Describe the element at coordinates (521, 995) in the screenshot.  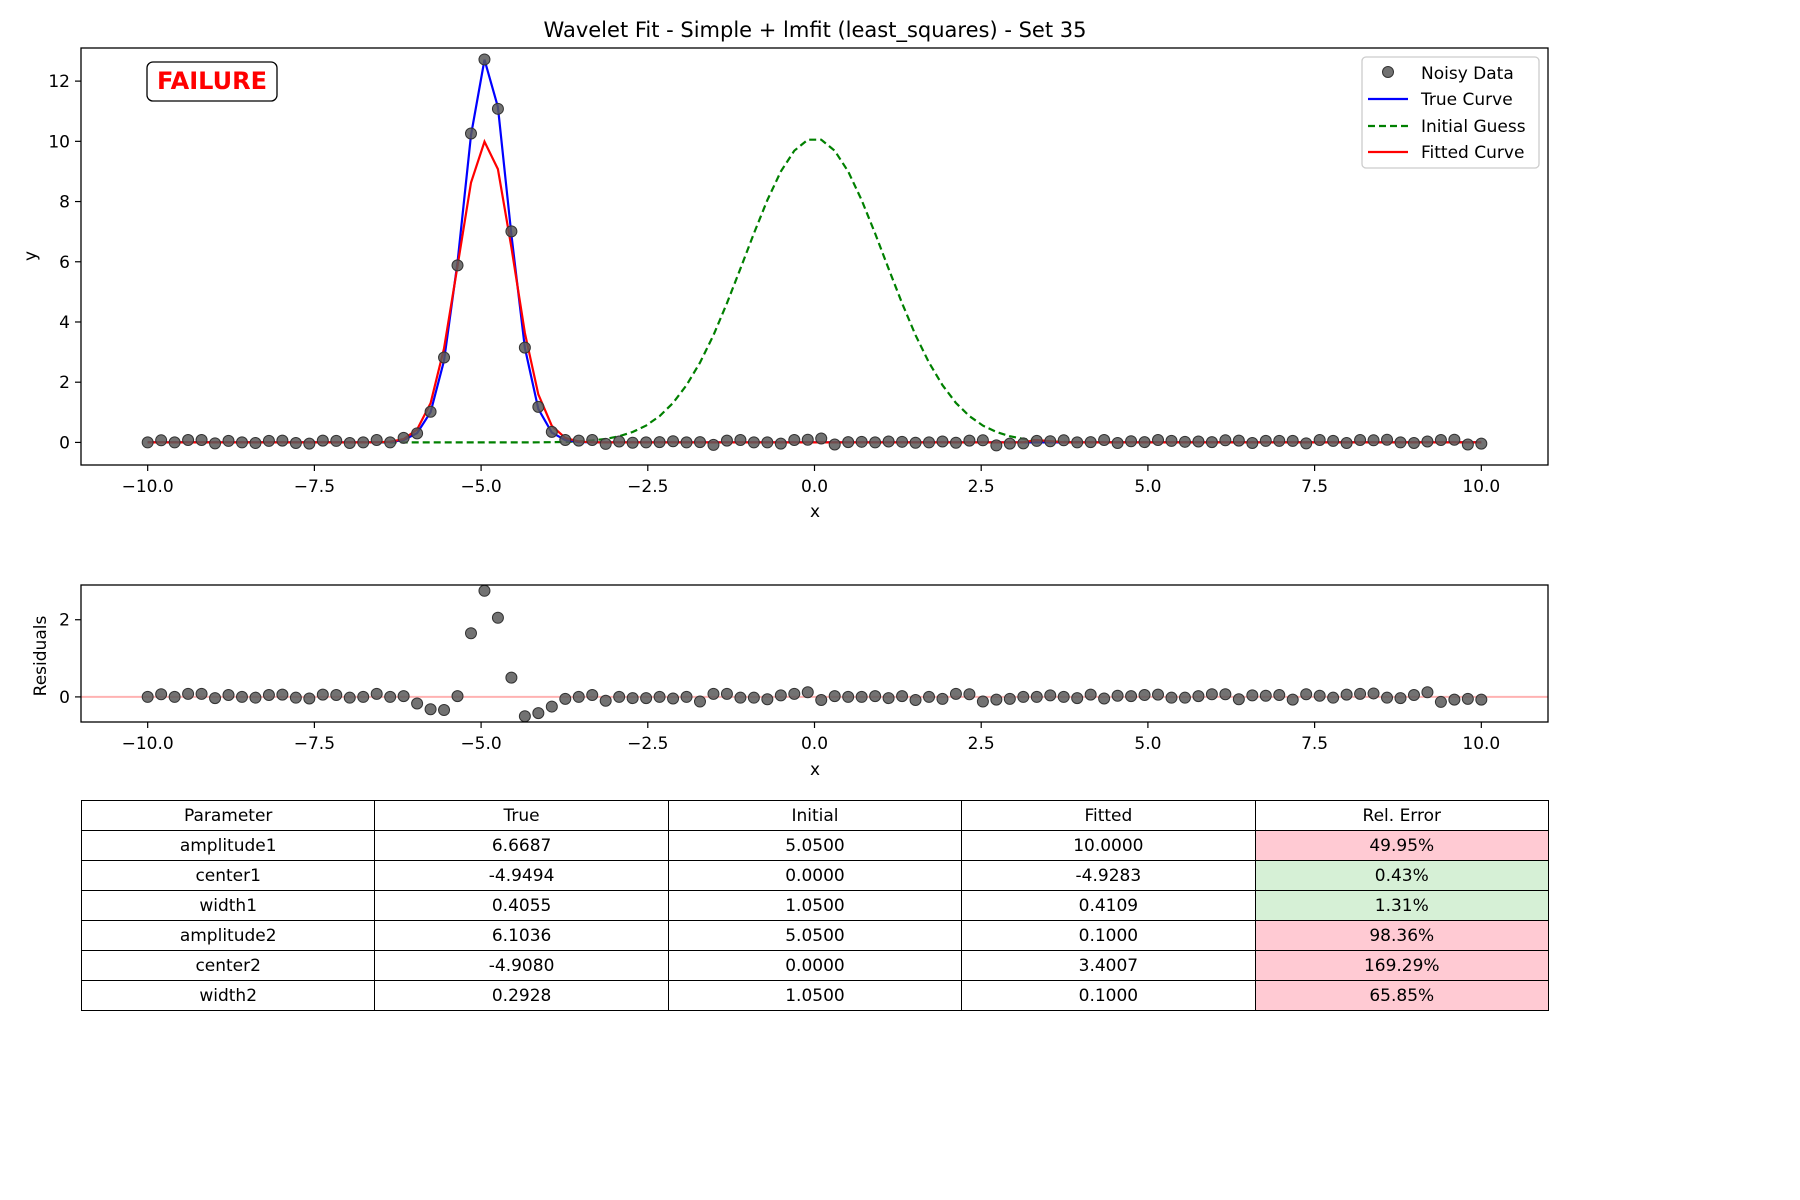
I see `cell-true: 0.2928` at that location.